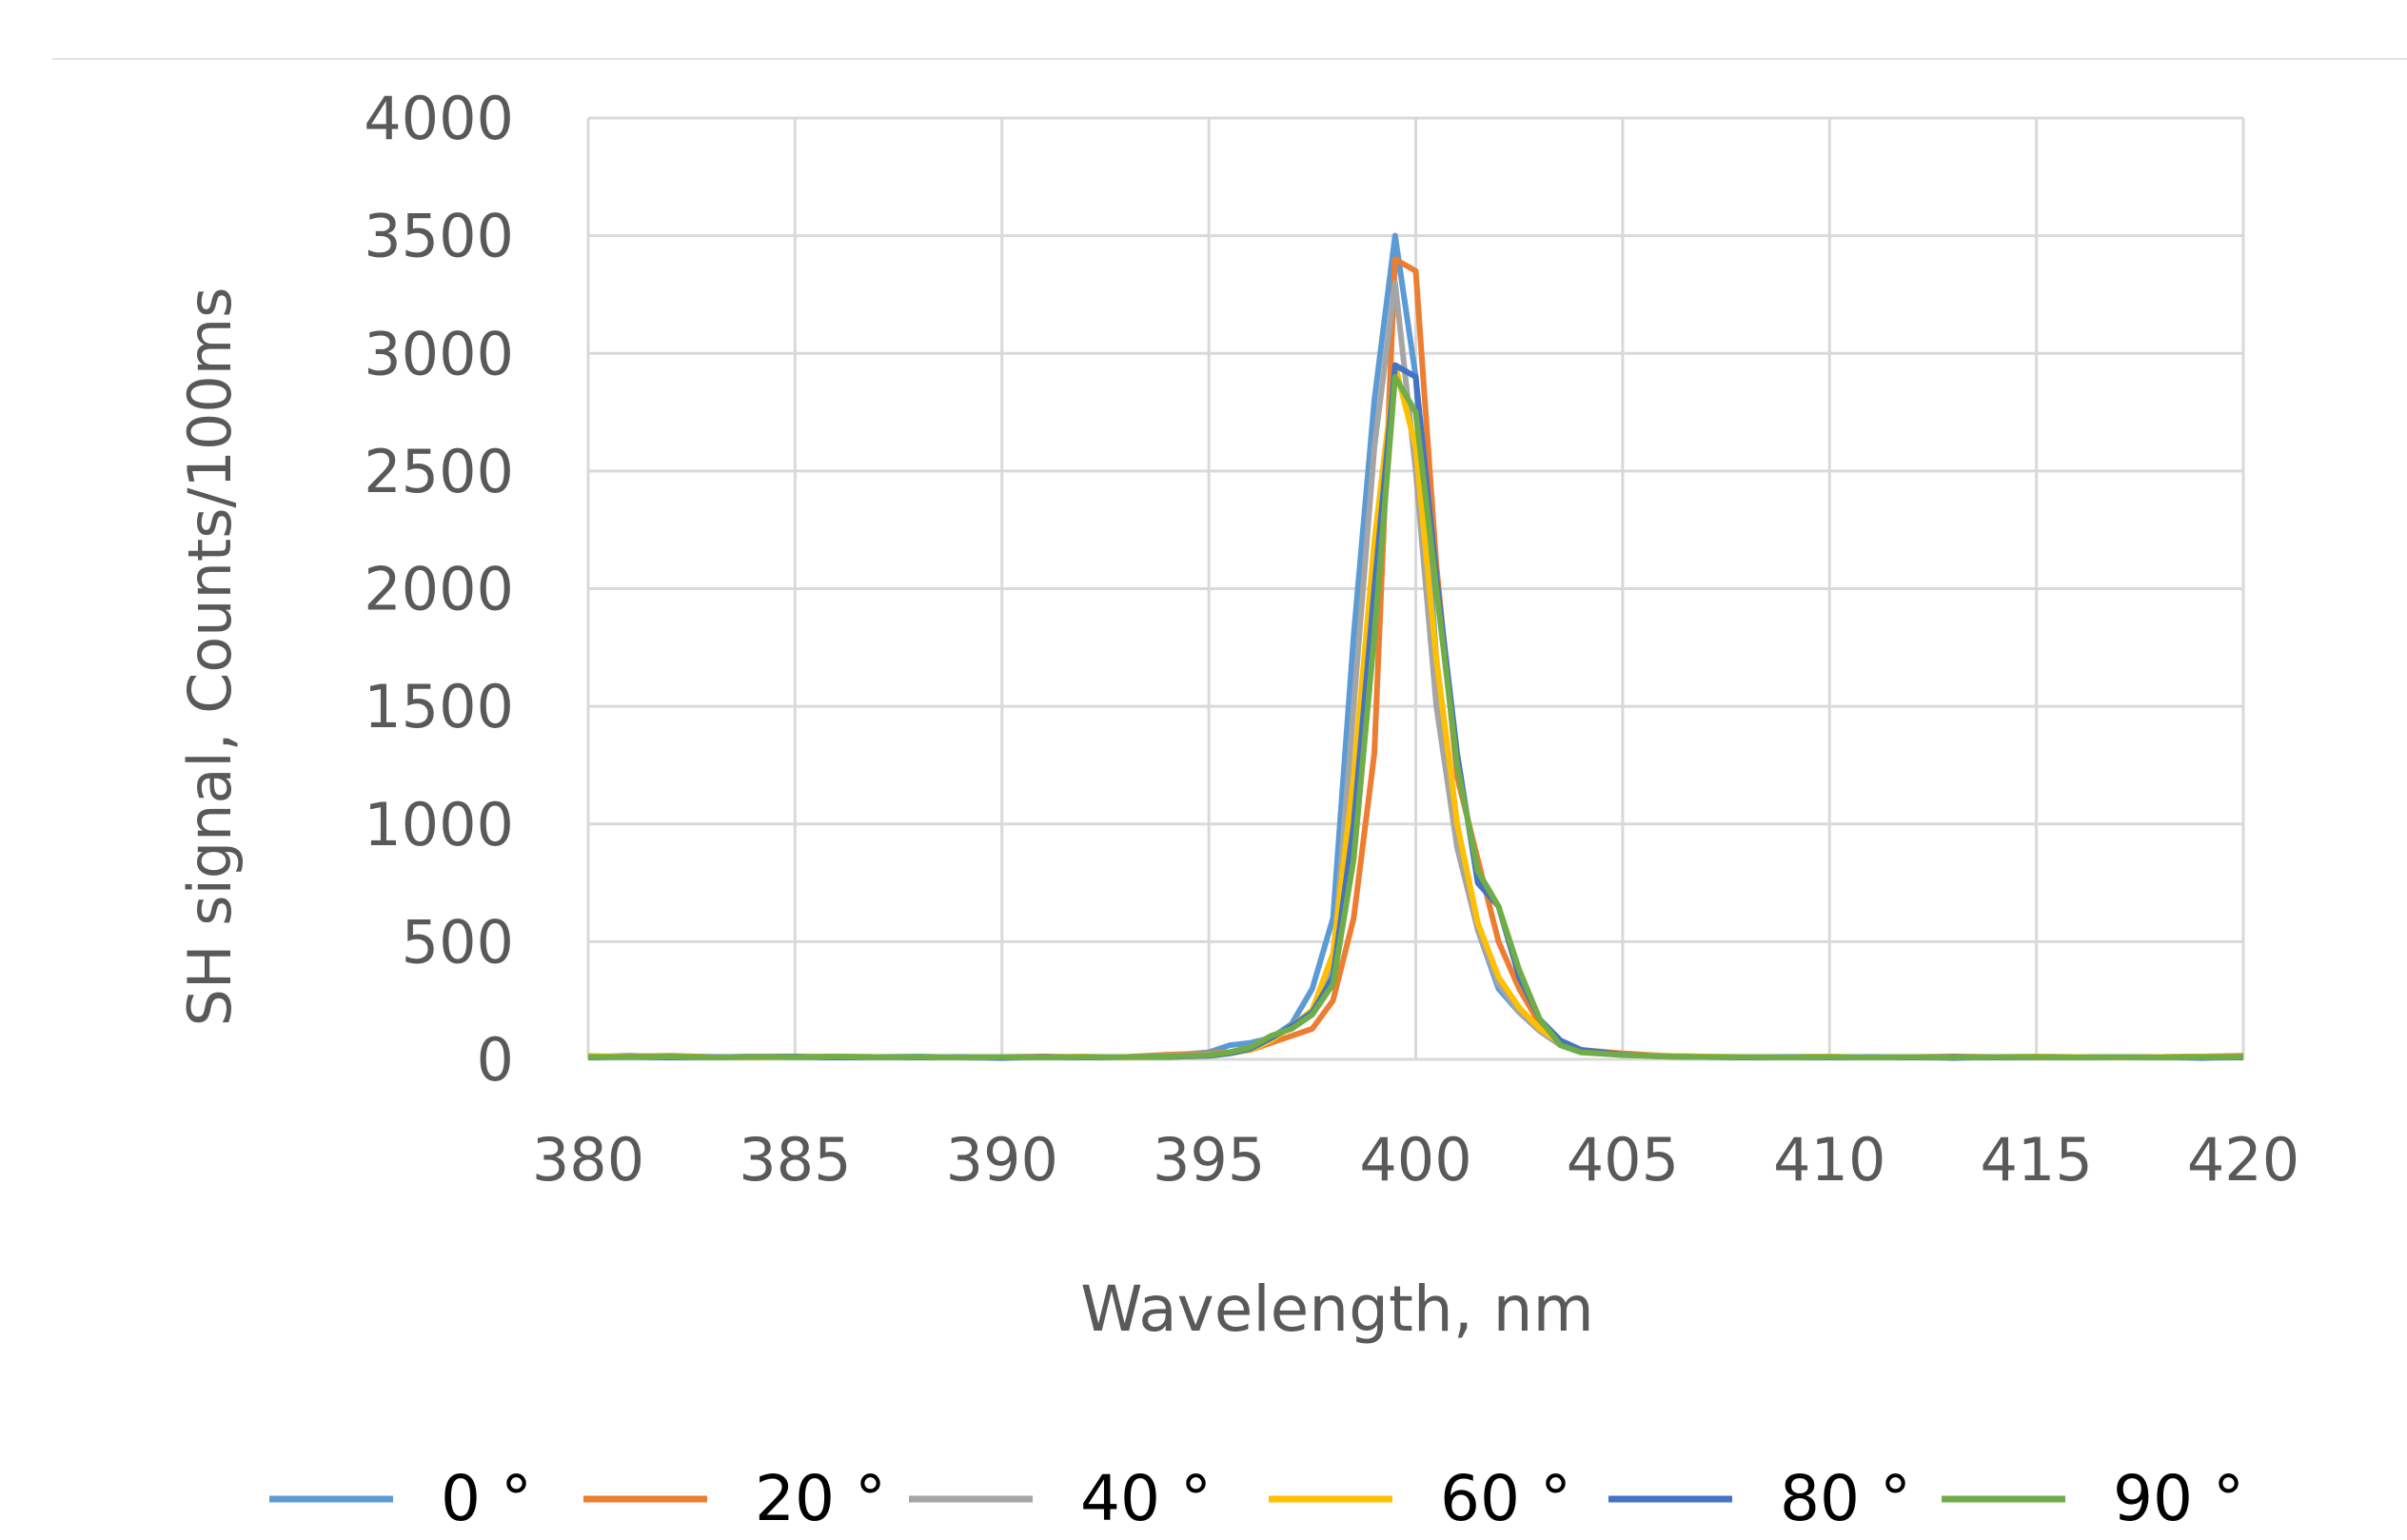  I want to click on y-tick-label: 1000, so click(439, 824).